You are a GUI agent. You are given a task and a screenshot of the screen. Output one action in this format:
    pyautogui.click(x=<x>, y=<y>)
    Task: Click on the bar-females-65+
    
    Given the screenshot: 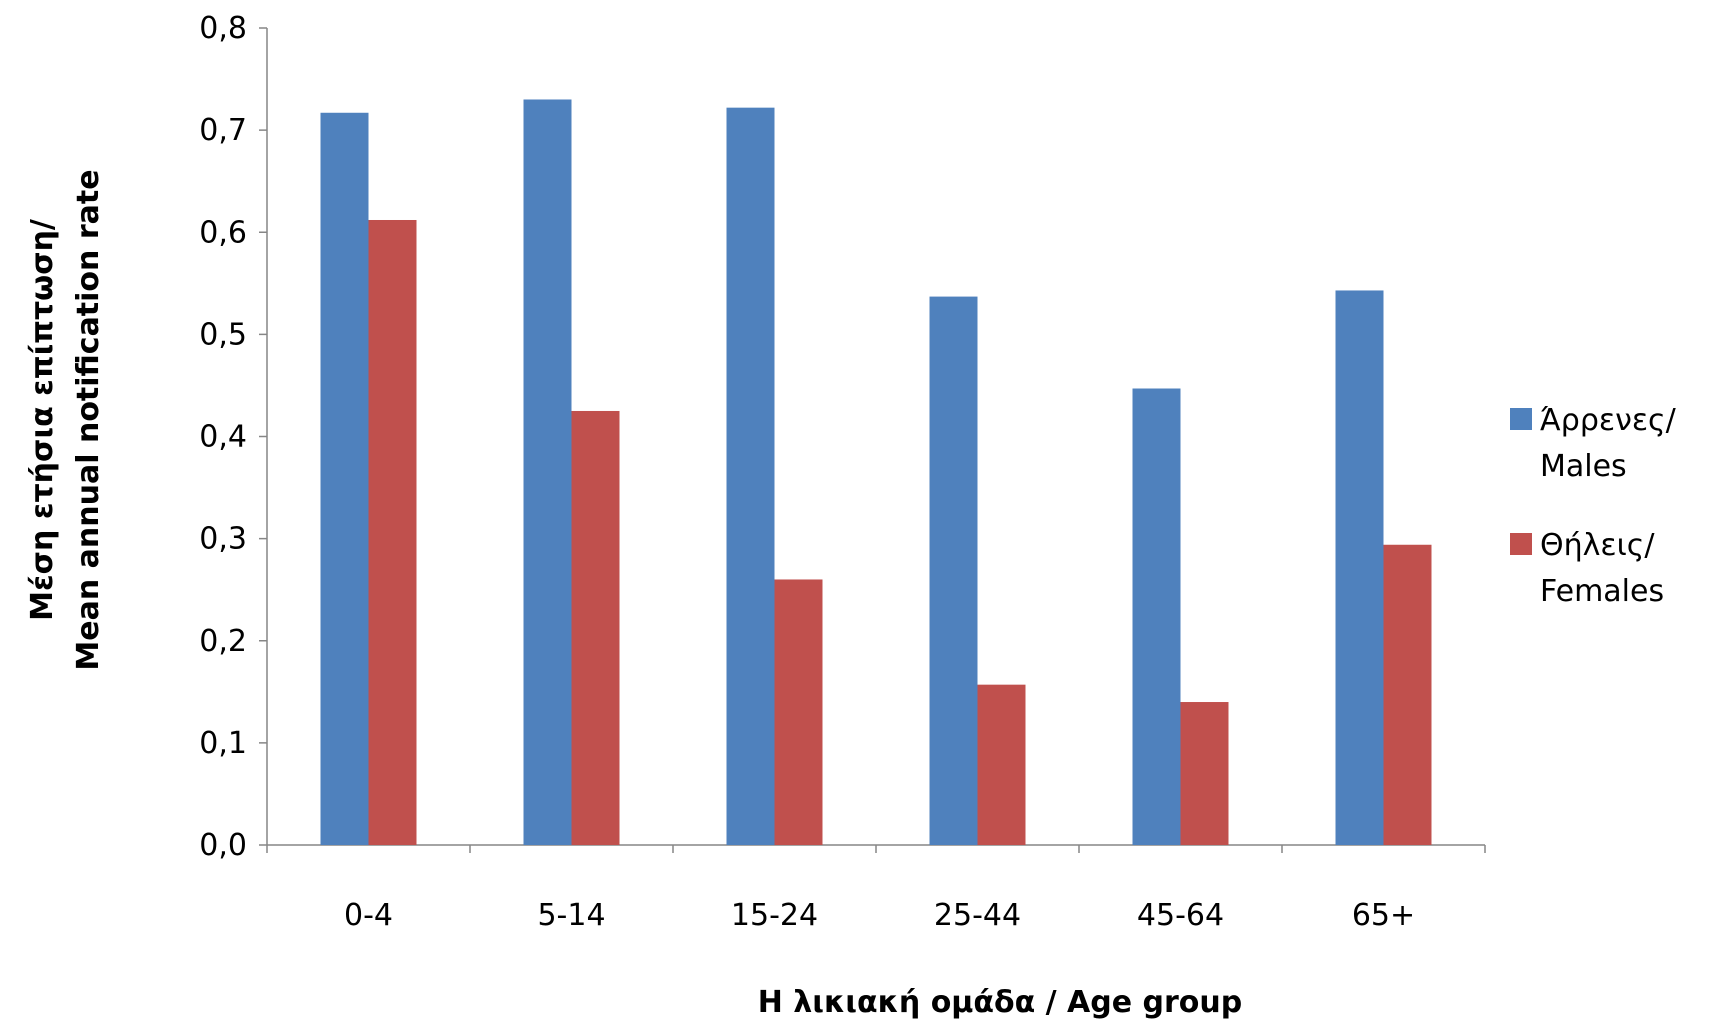 What is the action you would take?
    pyautogui.click(x=1407, y=694)
    